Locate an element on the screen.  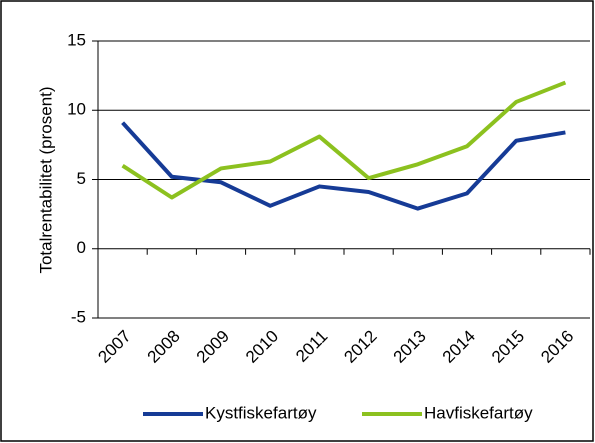
legend-label: Kystfiskefartøy is located at coordinates (261, 412).